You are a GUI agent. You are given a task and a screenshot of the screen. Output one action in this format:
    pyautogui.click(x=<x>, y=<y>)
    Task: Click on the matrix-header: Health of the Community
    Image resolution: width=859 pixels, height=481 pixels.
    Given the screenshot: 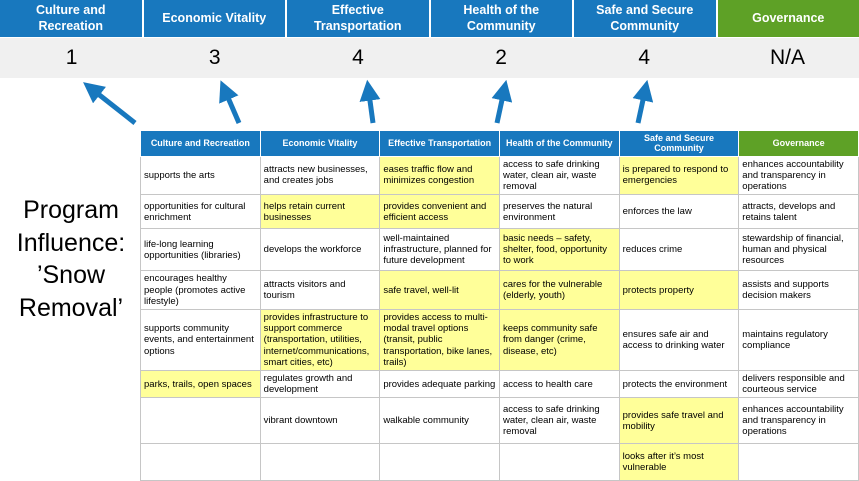 What is the action you would take?
    pyautogui.click(x=559, y=144)
    